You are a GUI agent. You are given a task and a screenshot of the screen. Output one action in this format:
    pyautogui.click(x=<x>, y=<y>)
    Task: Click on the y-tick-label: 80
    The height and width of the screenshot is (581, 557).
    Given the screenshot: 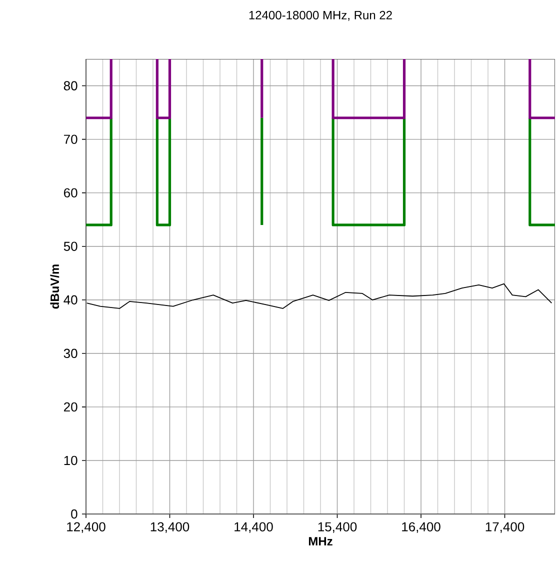 What is the action you would take?
    pyautogui.click(x=71, y=85)
    